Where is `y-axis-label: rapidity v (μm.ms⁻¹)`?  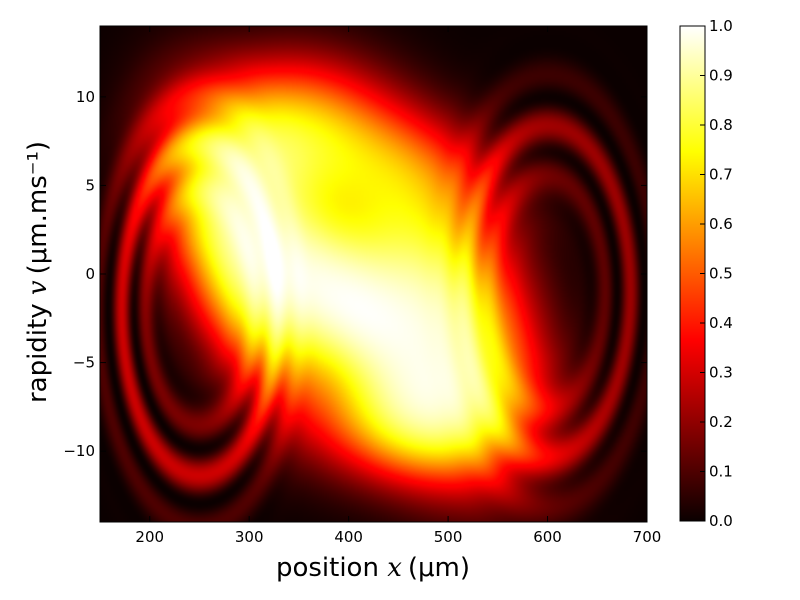 y-axis-label: rapidity v (μm.ms⁻¹) is located at coordinates (38, 272).